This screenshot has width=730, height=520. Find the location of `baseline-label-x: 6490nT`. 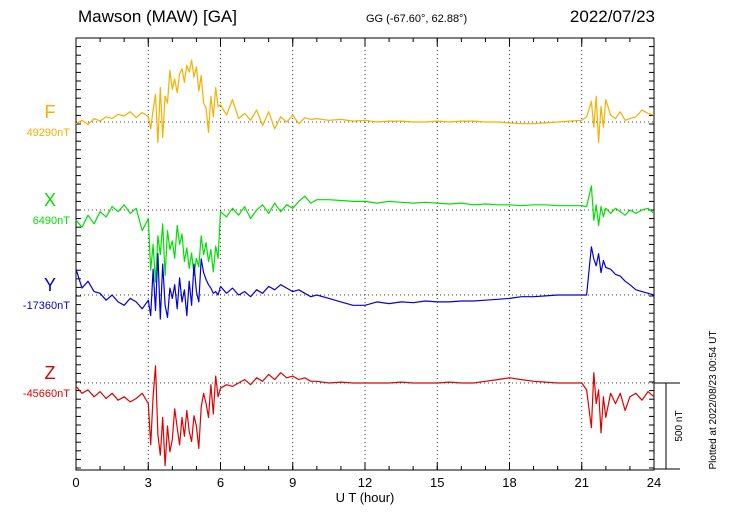

baseline-label-x: 6490nT is located at coordinates (52, 221).